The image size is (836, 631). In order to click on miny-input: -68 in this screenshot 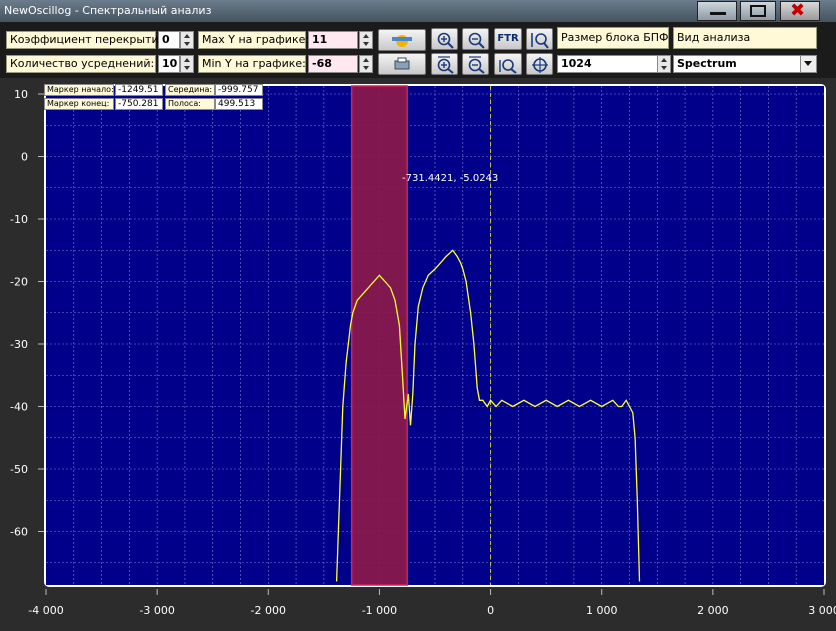, I will do `click(333, 64)`.